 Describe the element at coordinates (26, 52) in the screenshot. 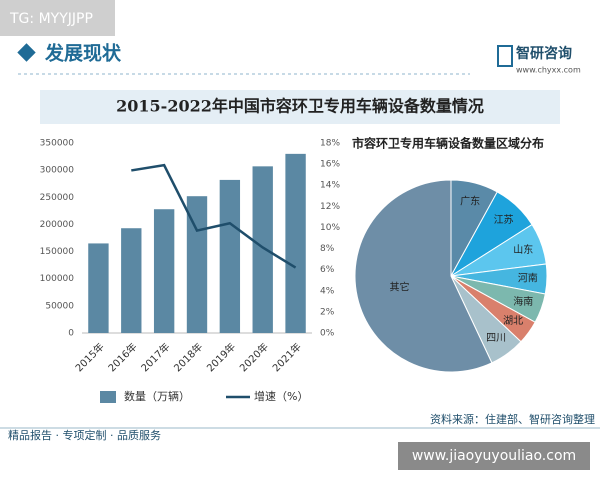

I see `diamond-icon` at that location.